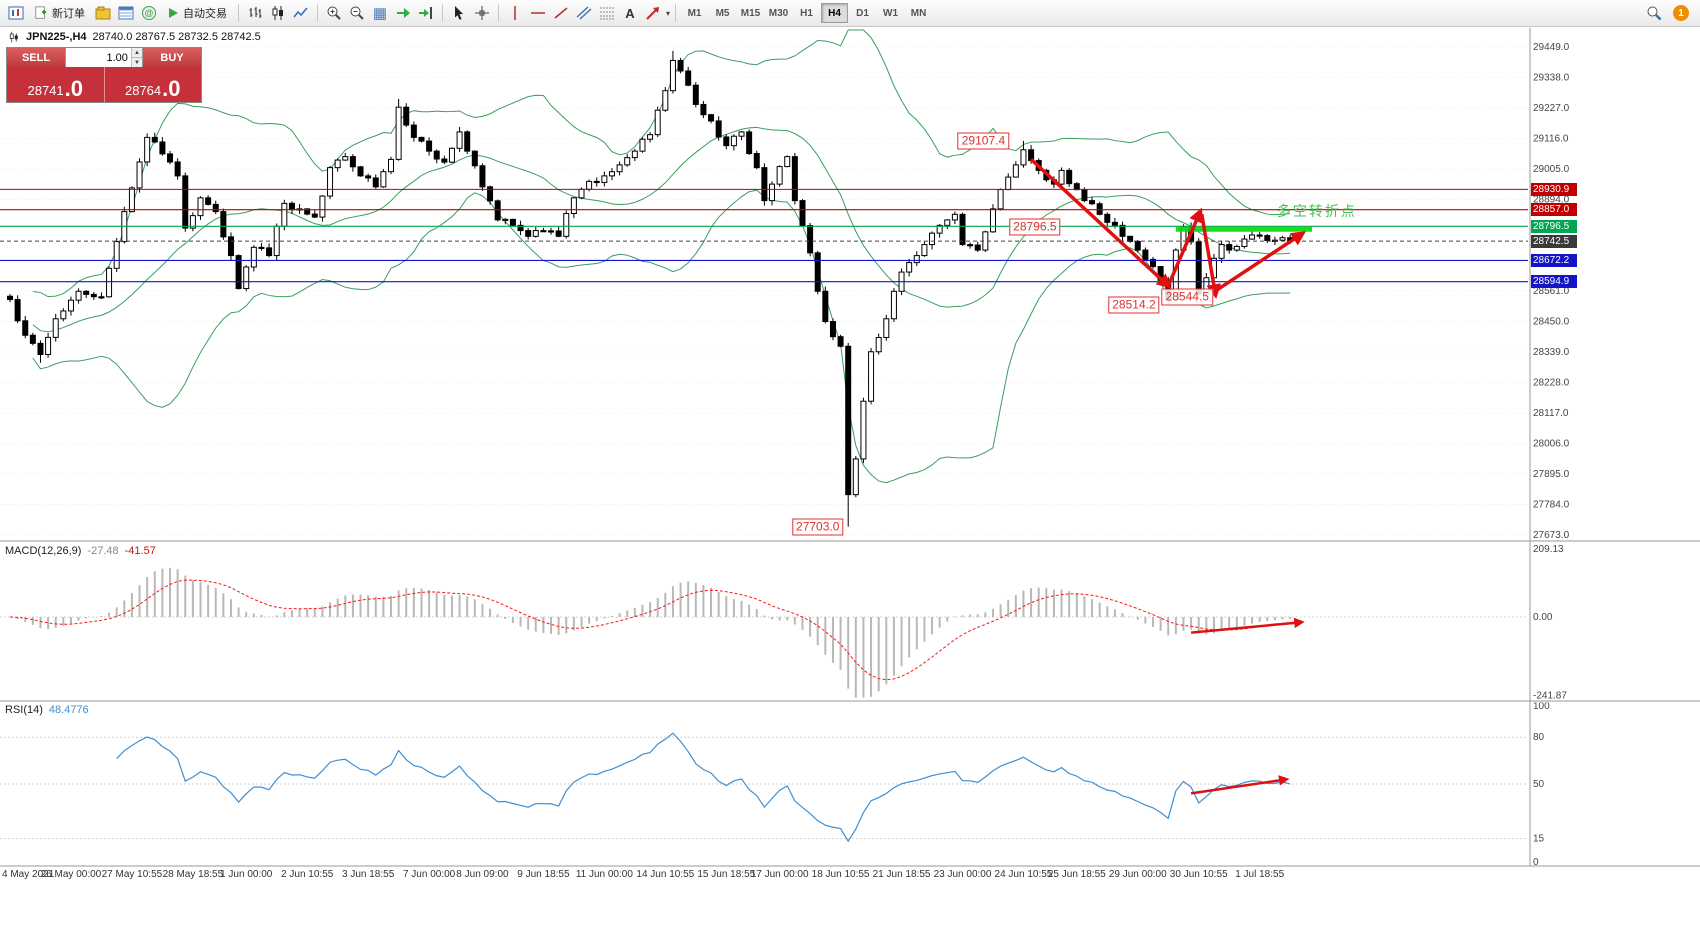 The width and height of the screenshot is (1700, 948). I want to click on profiles-icon, so click(103, 13).